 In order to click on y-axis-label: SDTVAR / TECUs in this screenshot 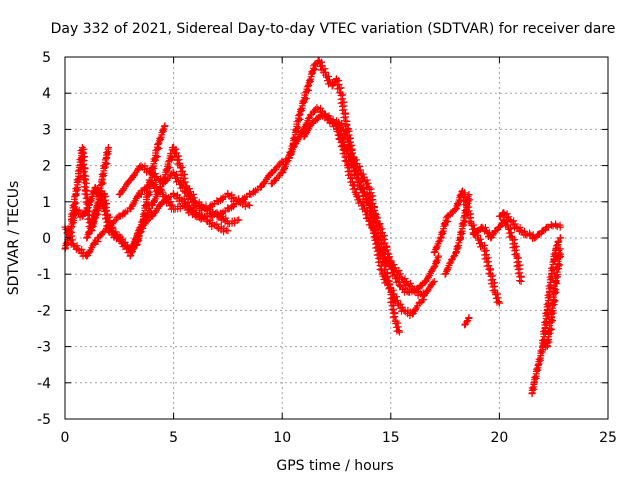, I will do `click(14, 238)`.